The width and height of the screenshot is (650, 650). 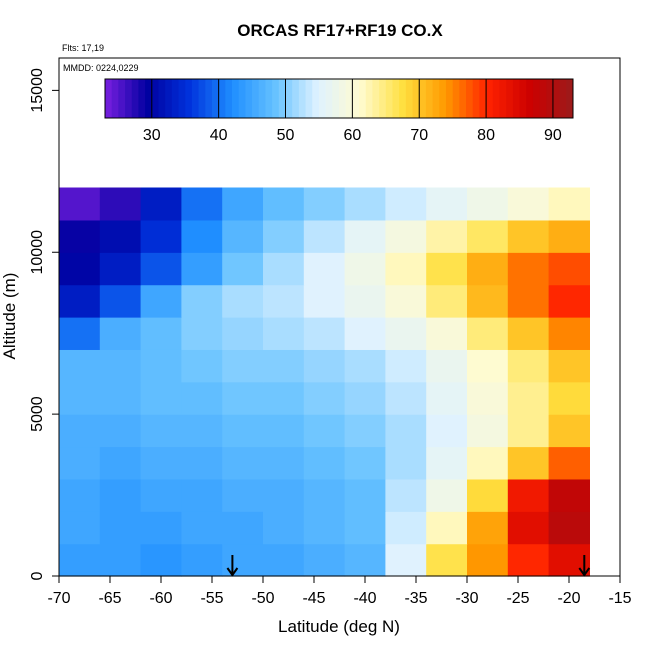 I want to click on y-axis: 0 5000 10000 15000, so click(x=44, y=324).